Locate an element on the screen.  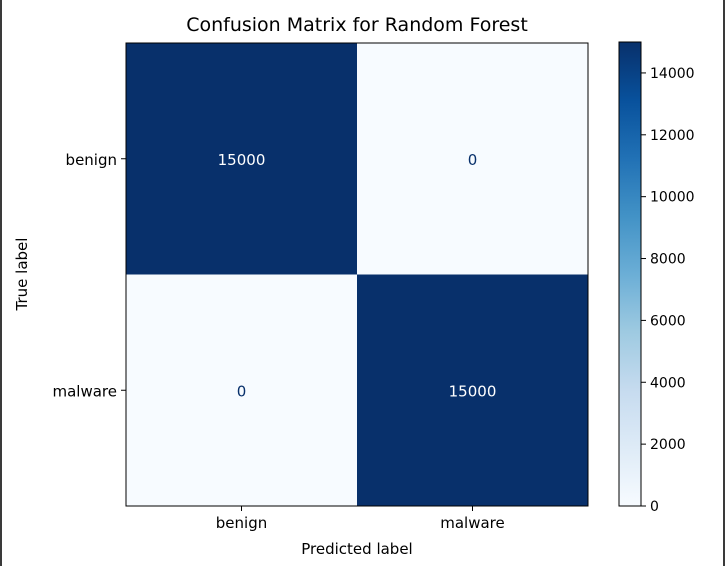
x-tick-label: benign is located at coordinates (241, 523).